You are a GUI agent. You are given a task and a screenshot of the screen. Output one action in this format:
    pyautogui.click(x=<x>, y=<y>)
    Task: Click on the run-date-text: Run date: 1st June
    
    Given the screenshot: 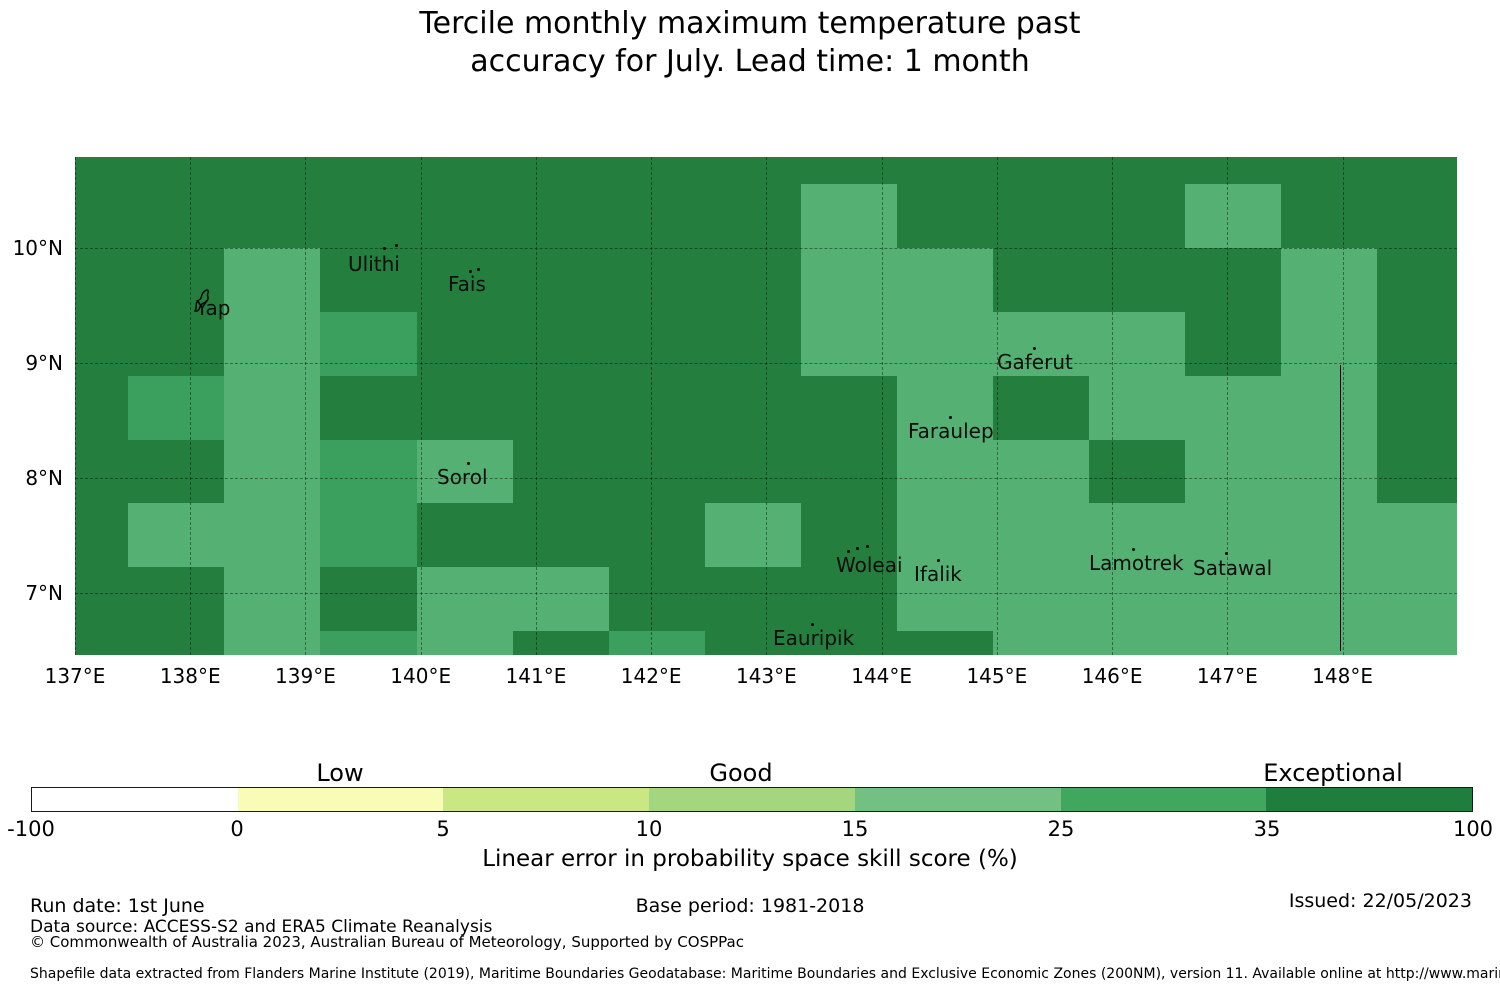 What is the action you would take?
    pyautogui.click(x=117, y=906)
    